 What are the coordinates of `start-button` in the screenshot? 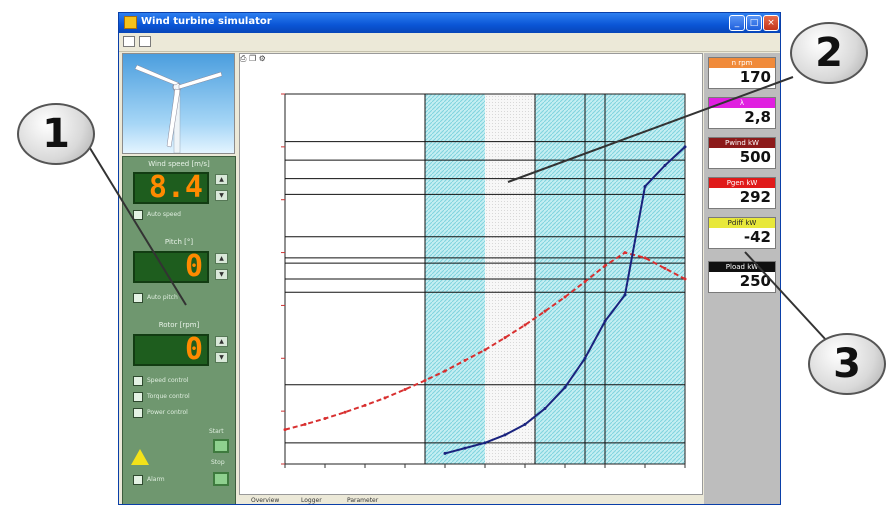 It's located at (221, 446).